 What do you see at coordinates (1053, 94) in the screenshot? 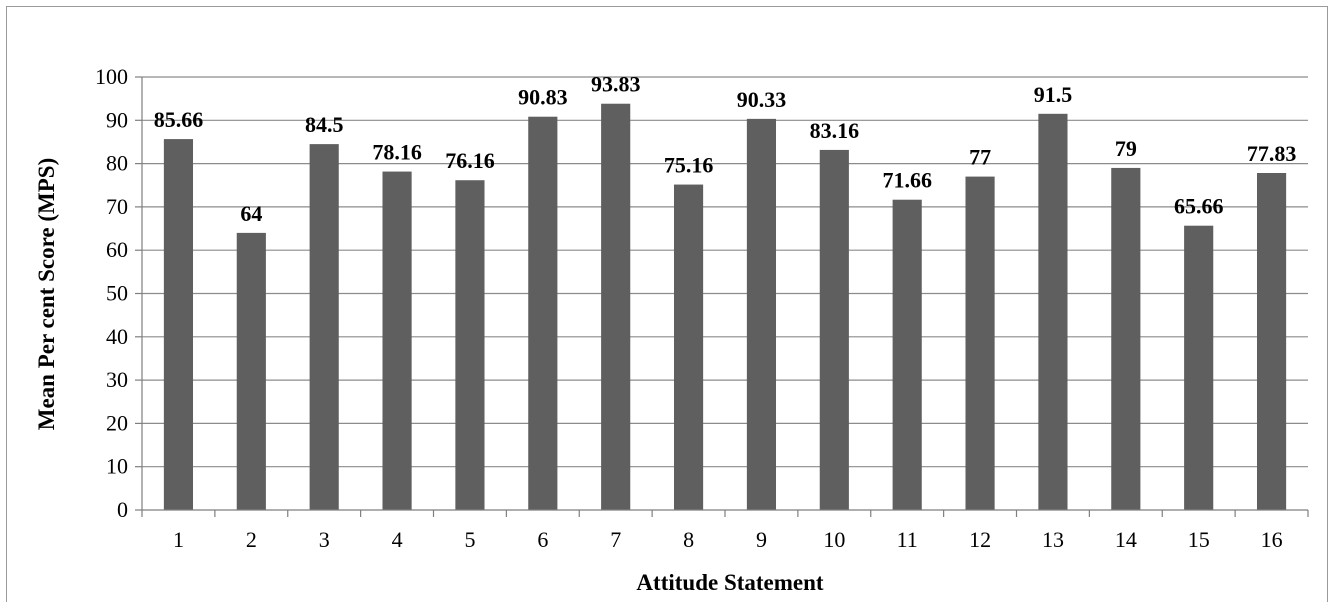
I see `data-label: 91.5` at bounding box center [1053, 94].